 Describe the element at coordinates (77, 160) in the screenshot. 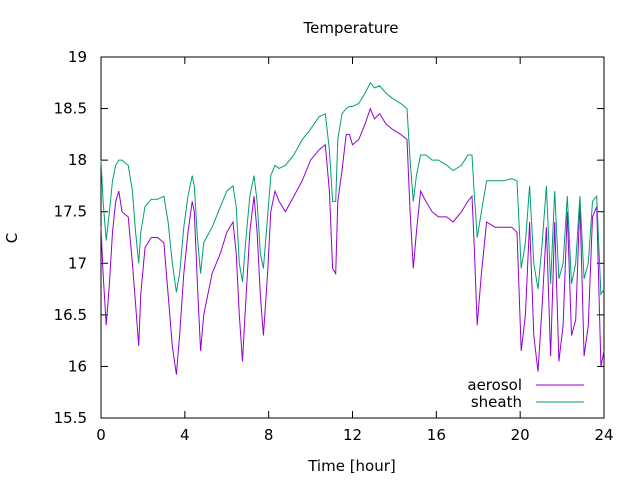

I see `y-tick-label: 18` at that location.